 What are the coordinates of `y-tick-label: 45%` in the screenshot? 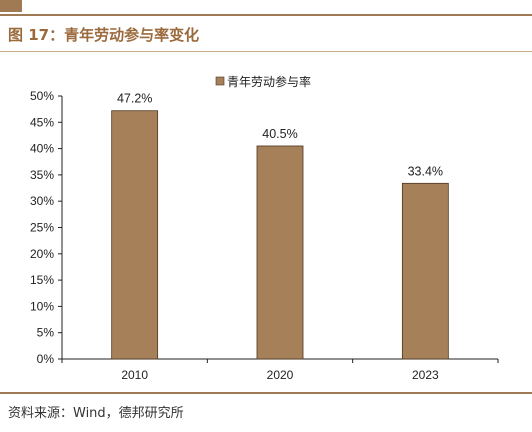 It's located at (42, 122).